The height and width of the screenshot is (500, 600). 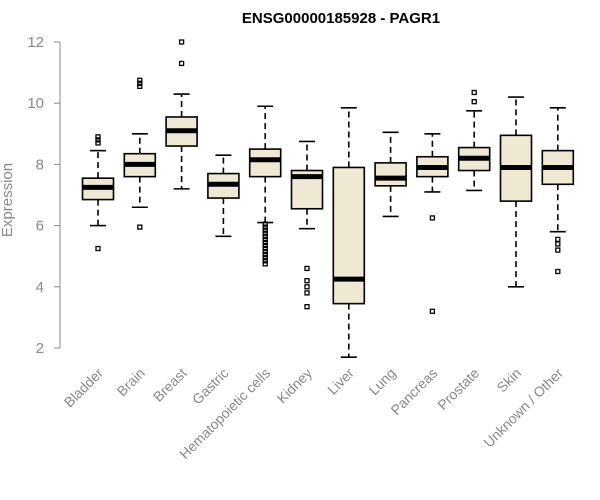 I want to click on chart-title: ENSG00000185928 - PAGR1, so click(x=341, y=18).